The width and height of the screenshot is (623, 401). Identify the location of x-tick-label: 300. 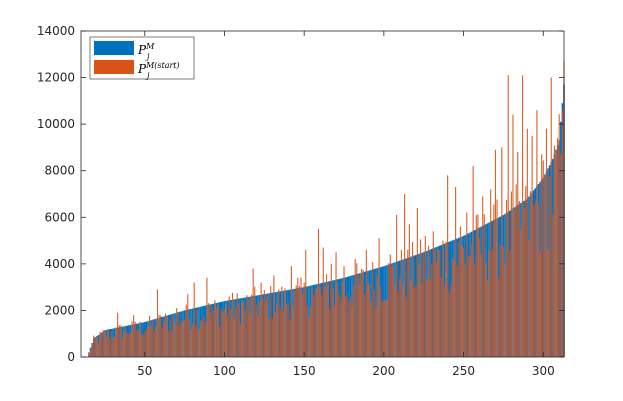
(543, 371).